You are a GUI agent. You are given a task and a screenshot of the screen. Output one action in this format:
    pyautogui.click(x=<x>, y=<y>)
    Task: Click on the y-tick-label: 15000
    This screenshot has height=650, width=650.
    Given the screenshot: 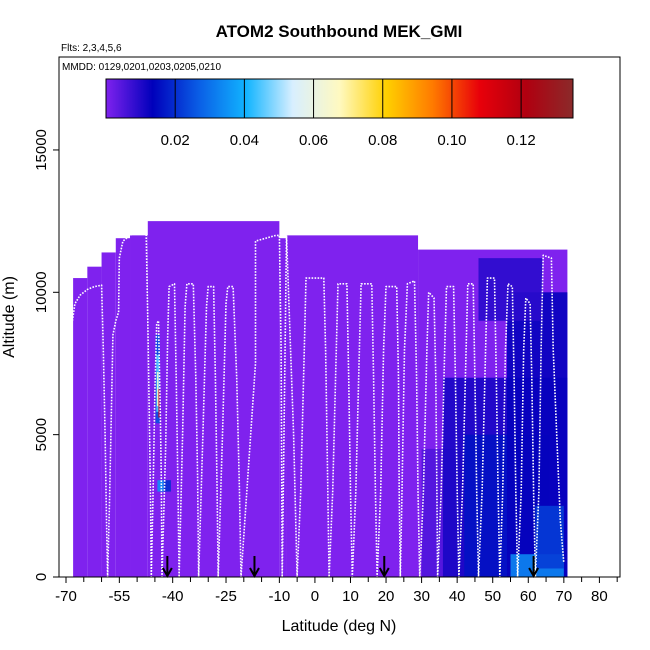 What is the action you would take?
    pyautogui.click(x=41, y=150)
    